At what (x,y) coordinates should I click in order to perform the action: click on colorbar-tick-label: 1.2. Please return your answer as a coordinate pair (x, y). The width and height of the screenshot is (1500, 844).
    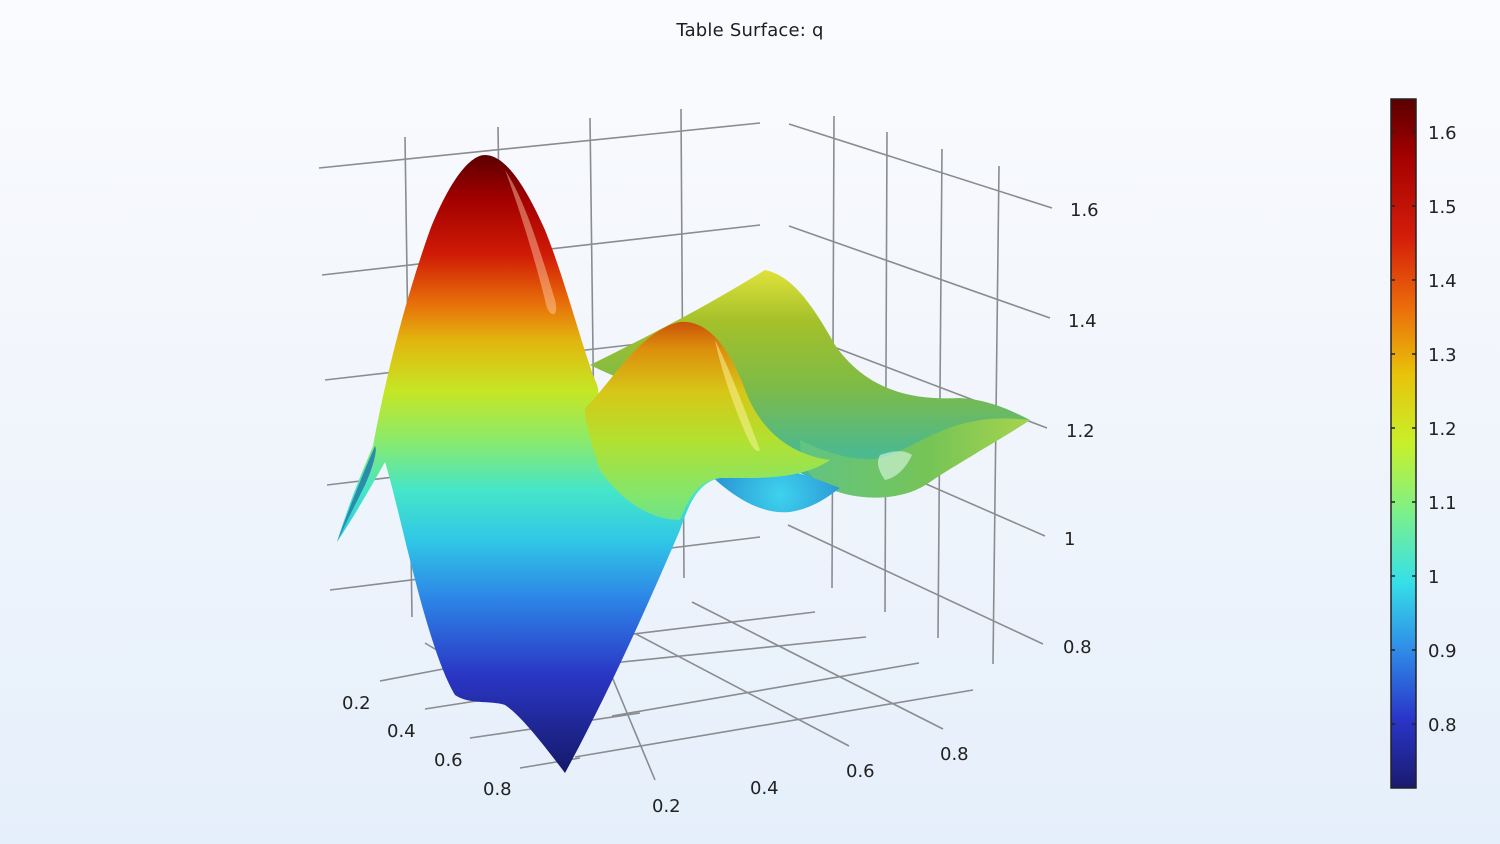
    Looking at the image, I should click on (1442, 429).